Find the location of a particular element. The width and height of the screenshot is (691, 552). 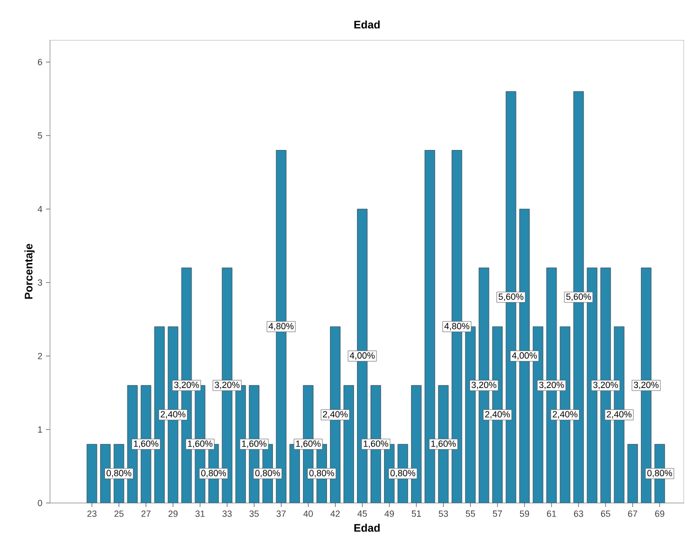

x-tick-label: 59 is located at coordinates (525, 513).